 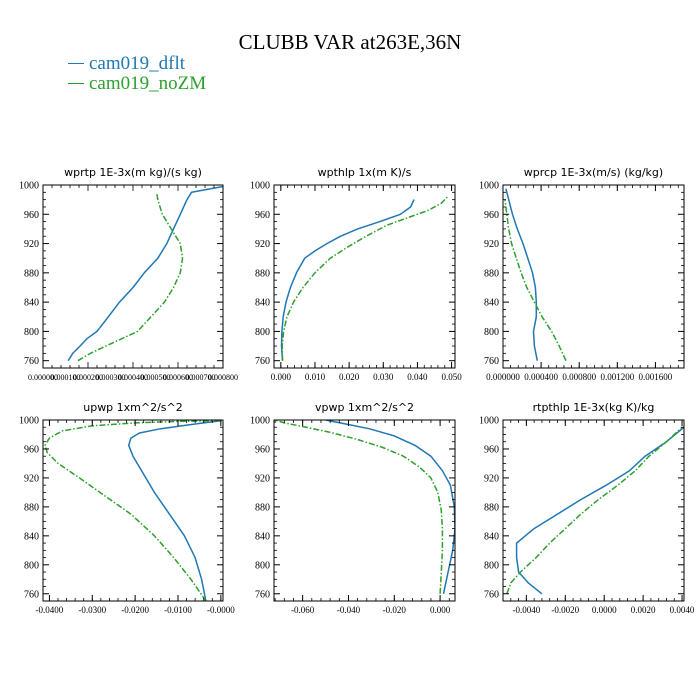 I want to click on legend-label-dflt: cam019_dflt, so click(x=137, y=63).